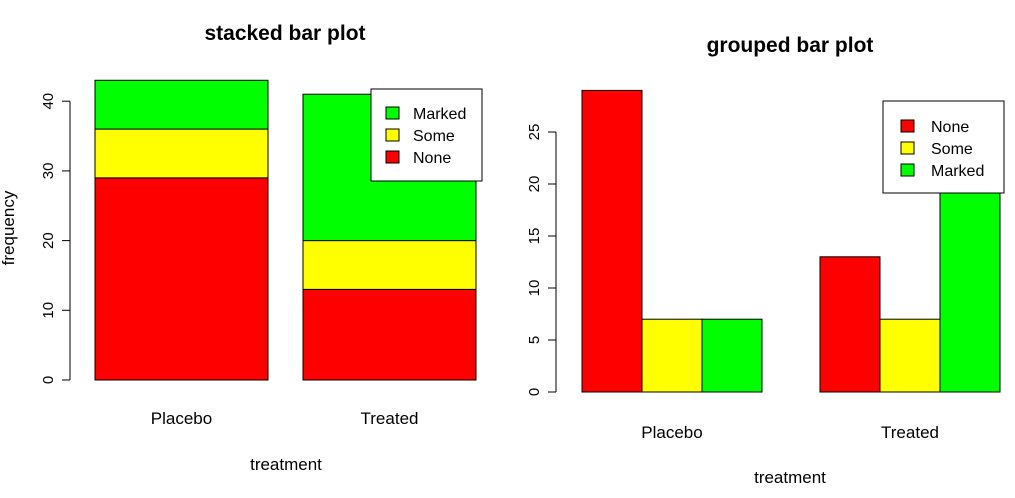 The image size is (1015, 498). What do you see at coordinates (534, 132) in the screenshot?
I see `y-tick-label: 25` at bounding box center [534, 132].